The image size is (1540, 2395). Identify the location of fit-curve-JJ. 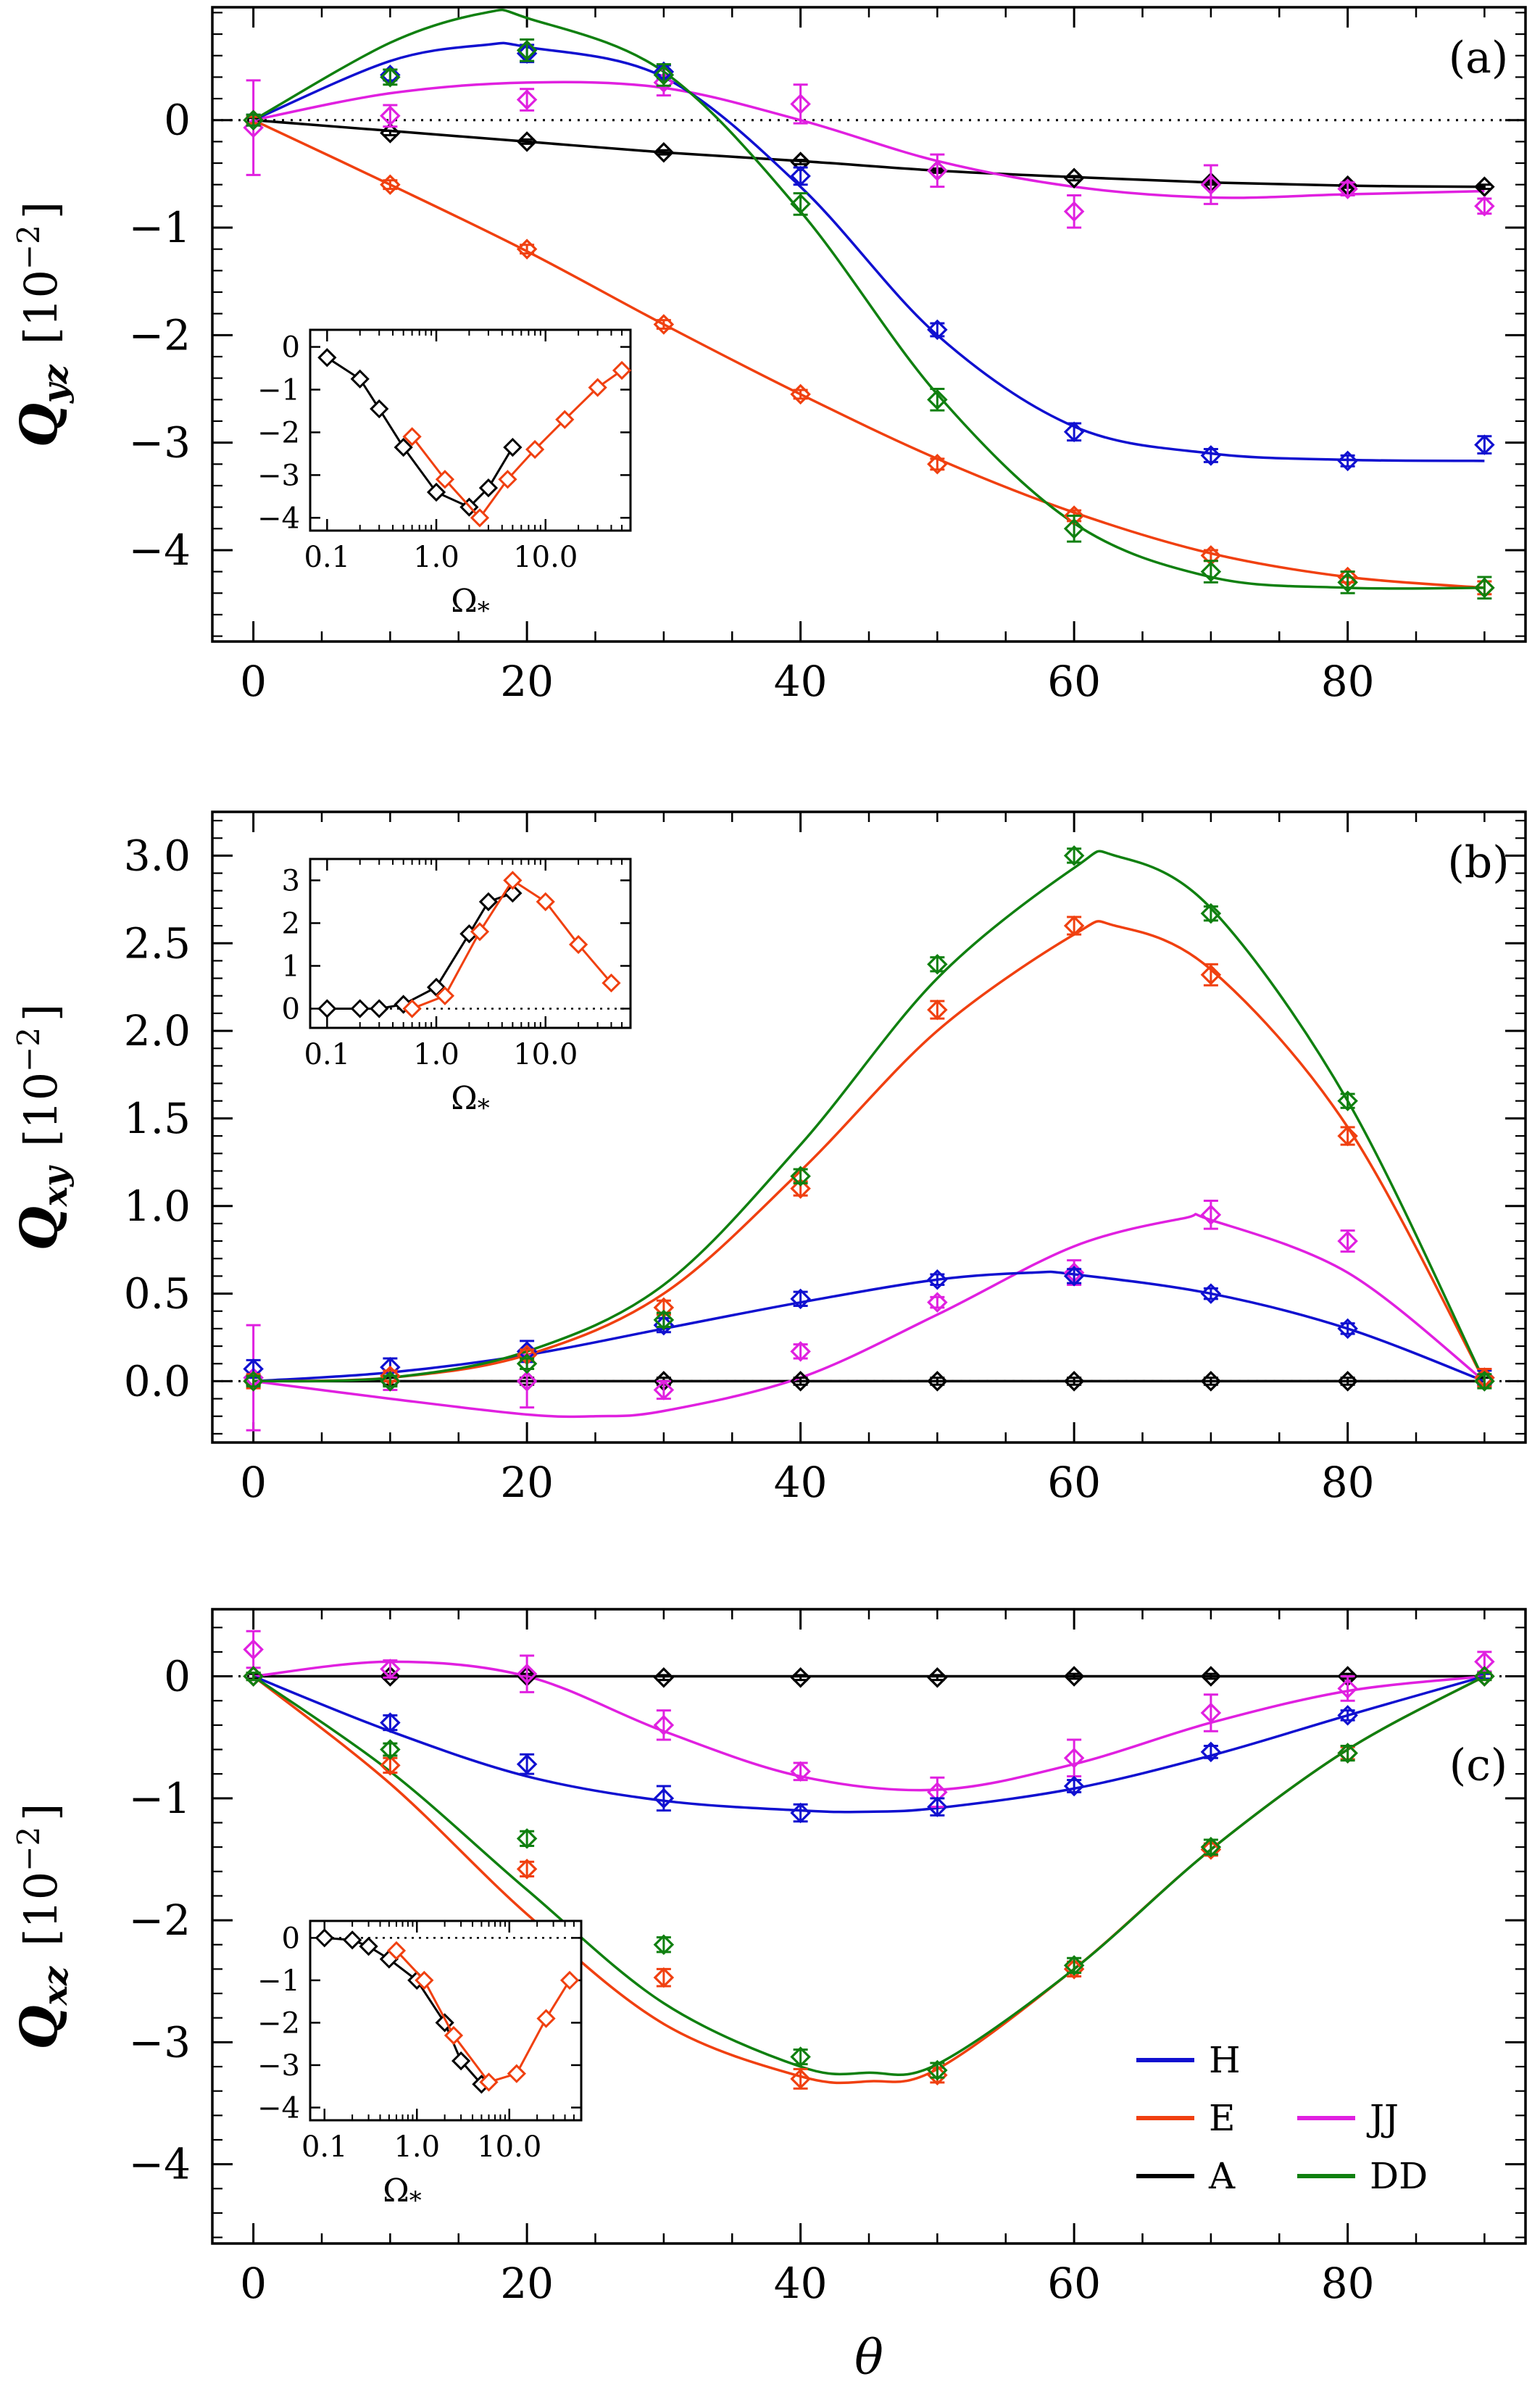
(869, 139).